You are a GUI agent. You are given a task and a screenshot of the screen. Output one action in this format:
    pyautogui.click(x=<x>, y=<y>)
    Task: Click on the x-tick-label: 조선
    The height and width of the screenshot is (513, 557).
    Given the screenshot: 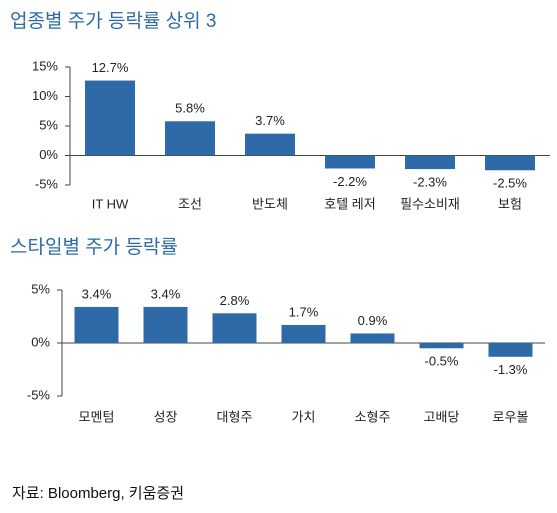 What is the action you would take?
    pyautogui.click(x=190, y=203)
    